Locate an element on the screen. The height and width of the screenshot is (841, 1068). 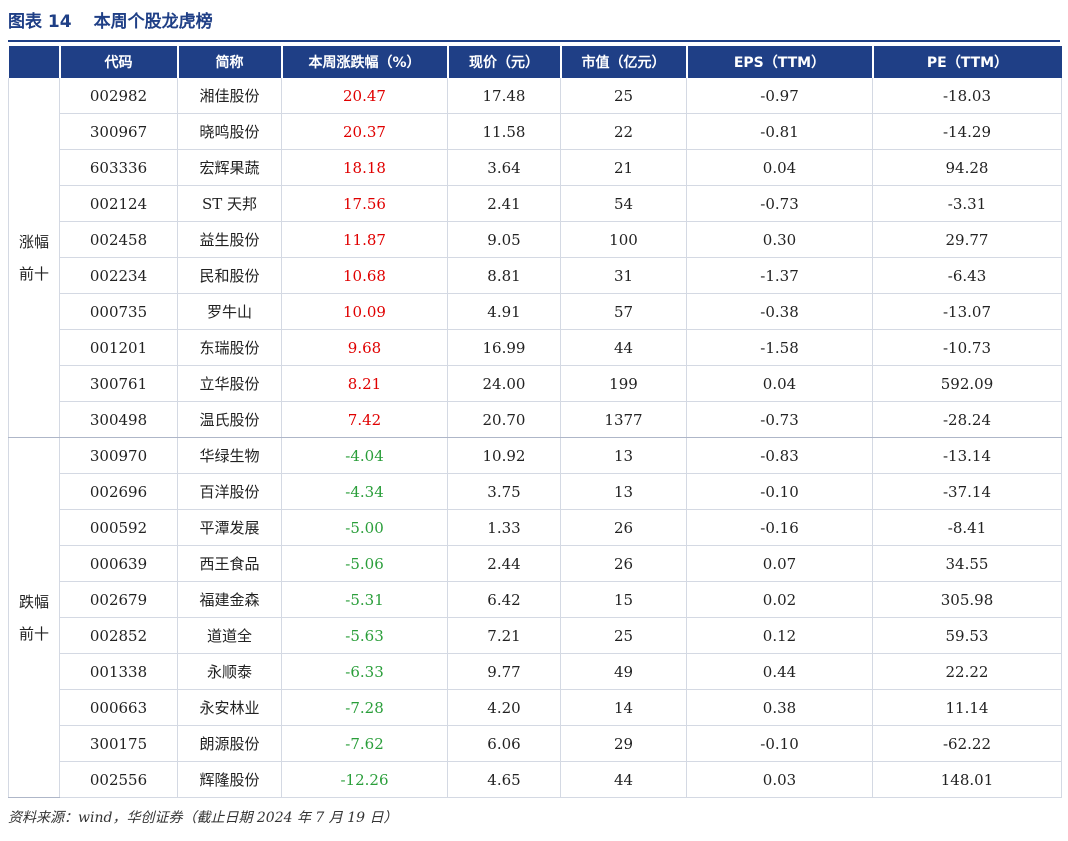
cell-pe: 34.55 is located at coordinates (967, 563).